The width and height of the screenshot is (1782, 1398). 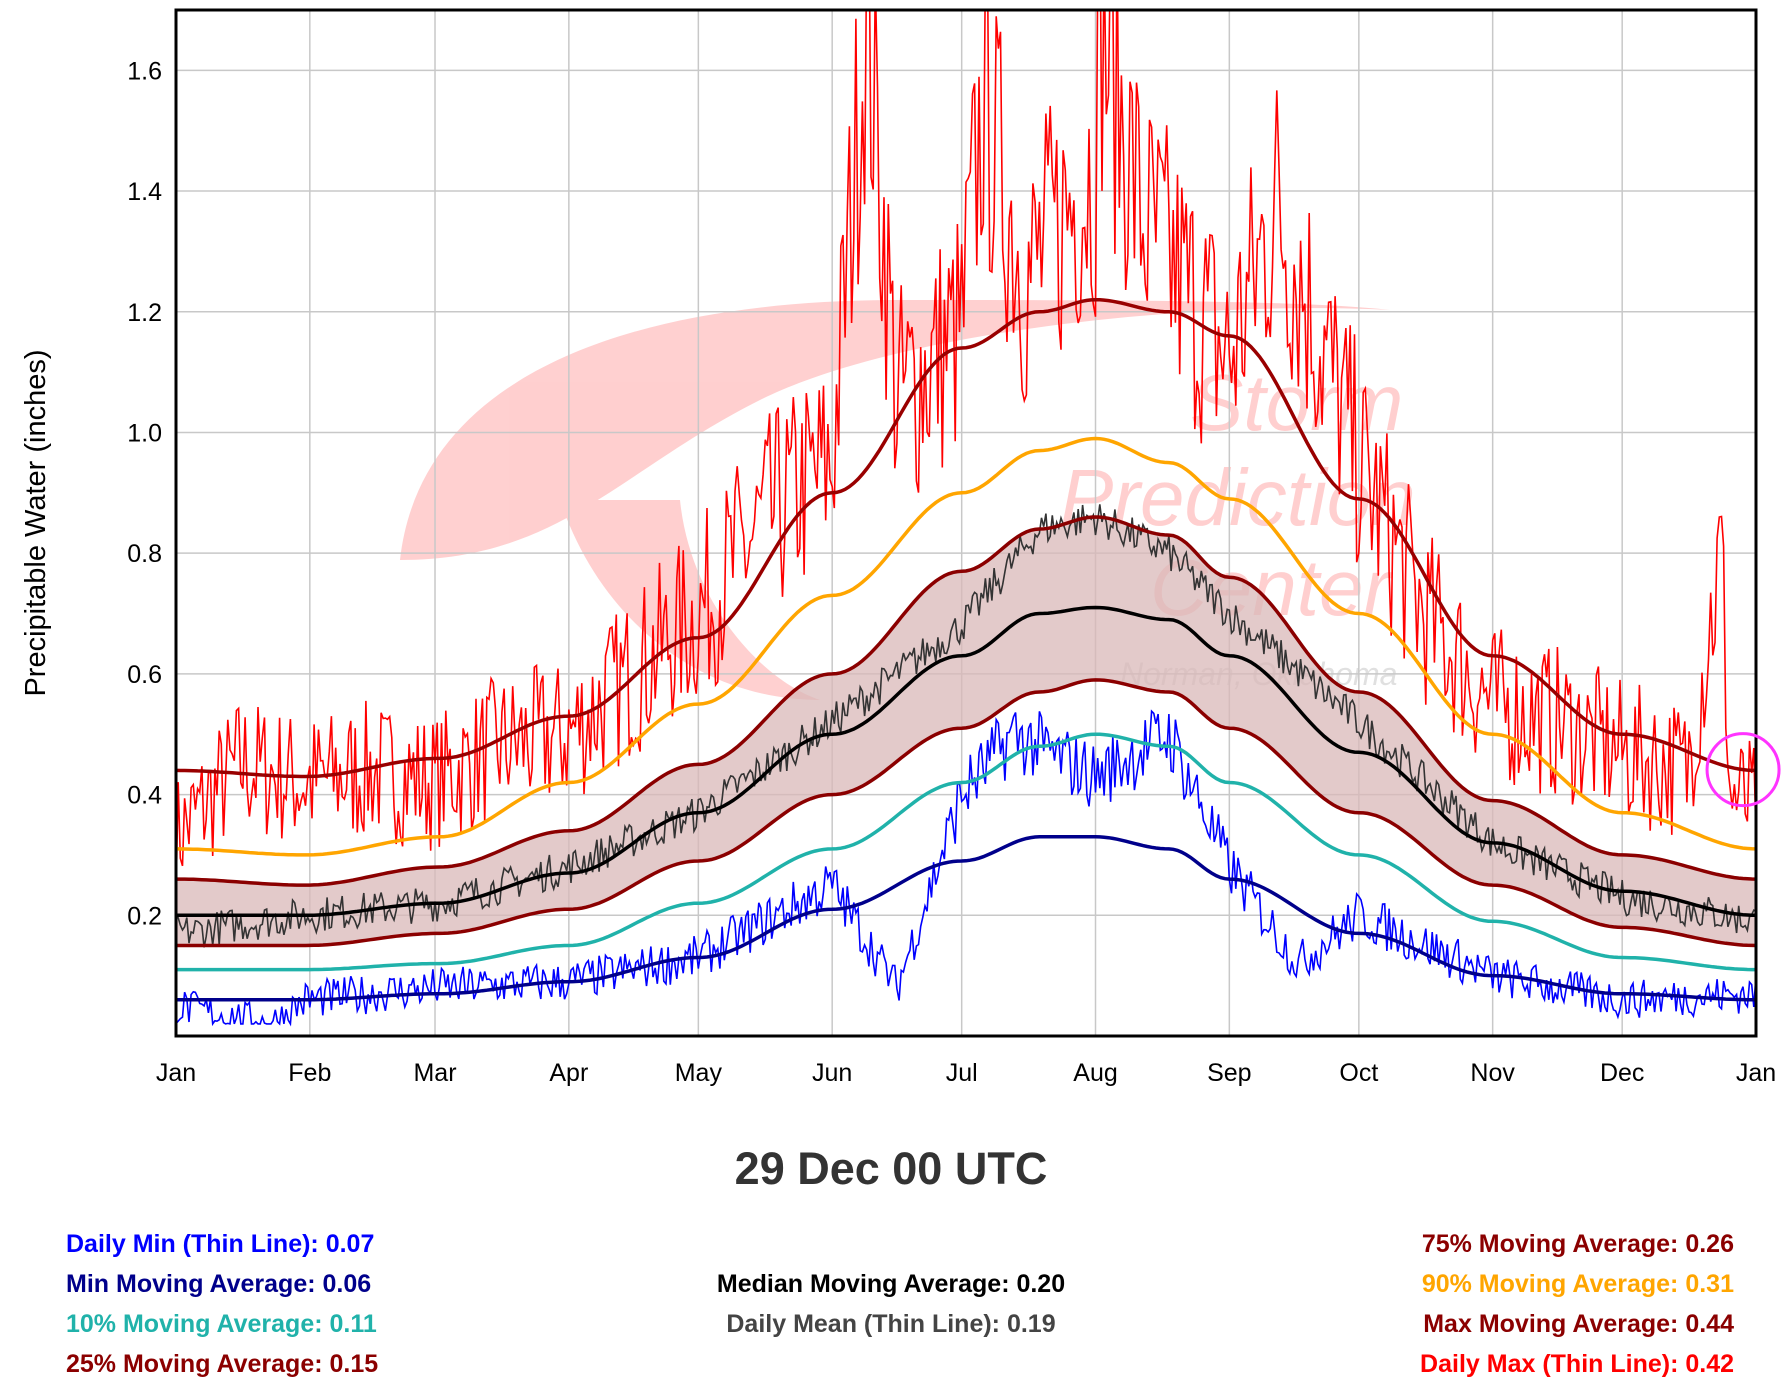 I want to click on y-tick-label: 0.2, so click(x=144, y=916).